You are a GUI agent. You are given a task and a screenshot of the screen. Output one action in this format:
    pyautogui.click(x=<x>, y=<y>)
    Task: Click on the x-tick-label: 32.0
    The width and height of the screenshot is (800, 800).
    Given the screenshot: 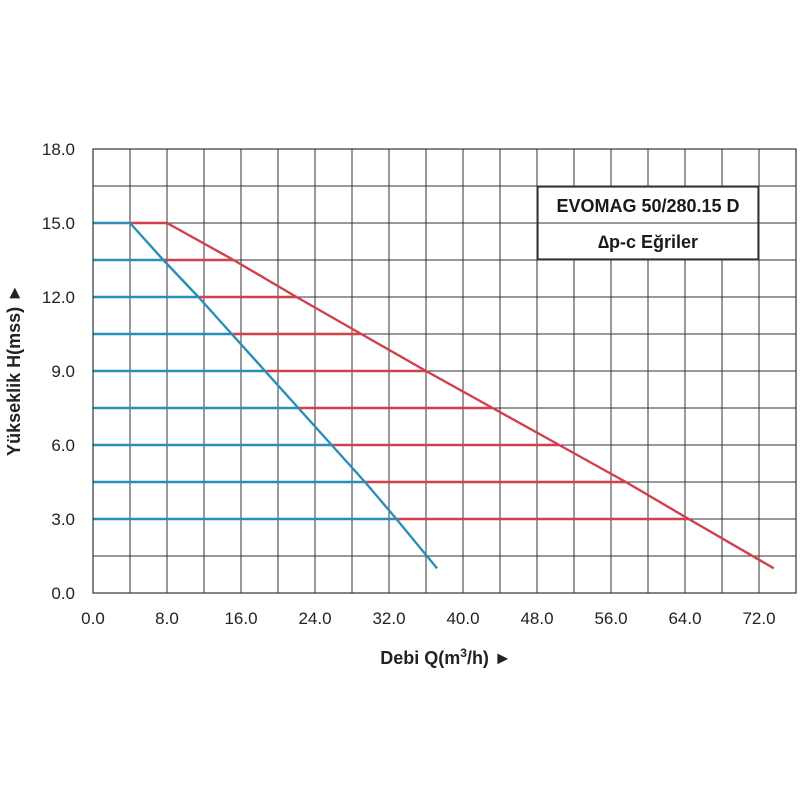 What is the action you would take?
    pyautogui.click(x=388, y=618)
    